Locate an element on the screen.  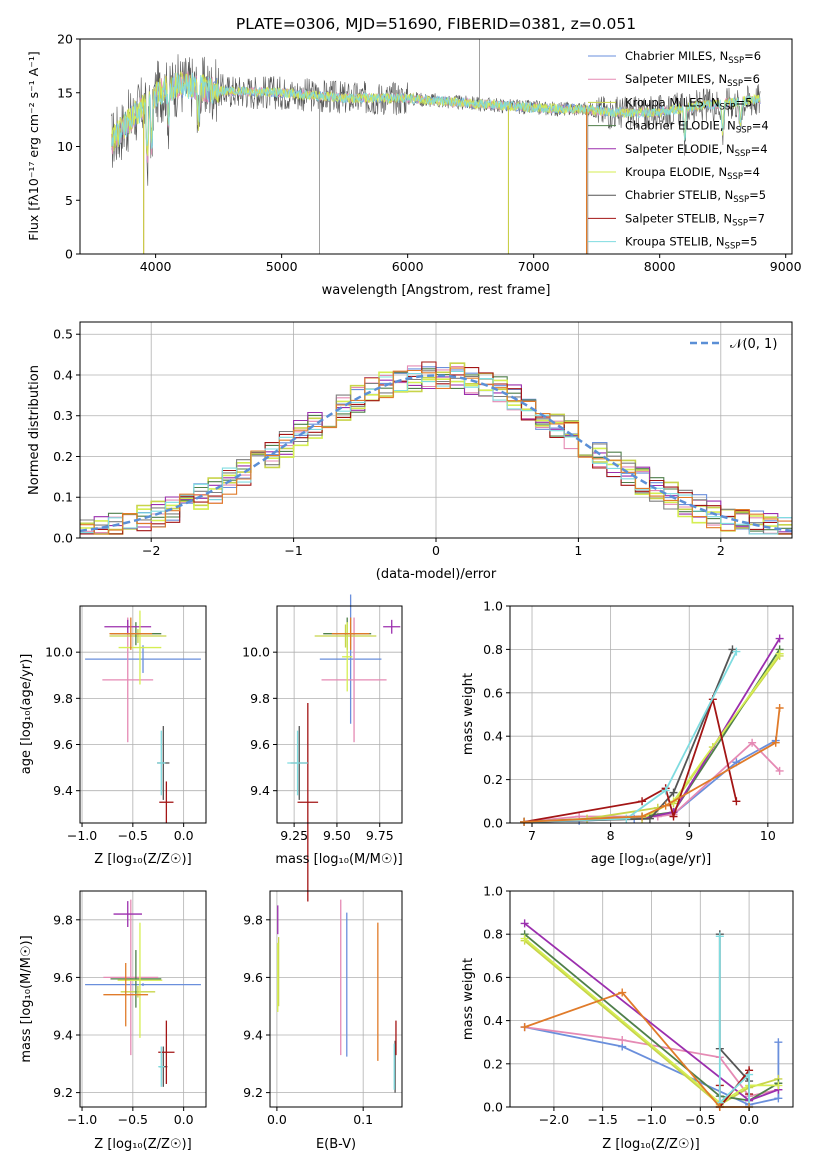
mass-vs-Z-xlabel: Z [log₁₀(Z/Z☉)] is located at coordinates (142, 1144).